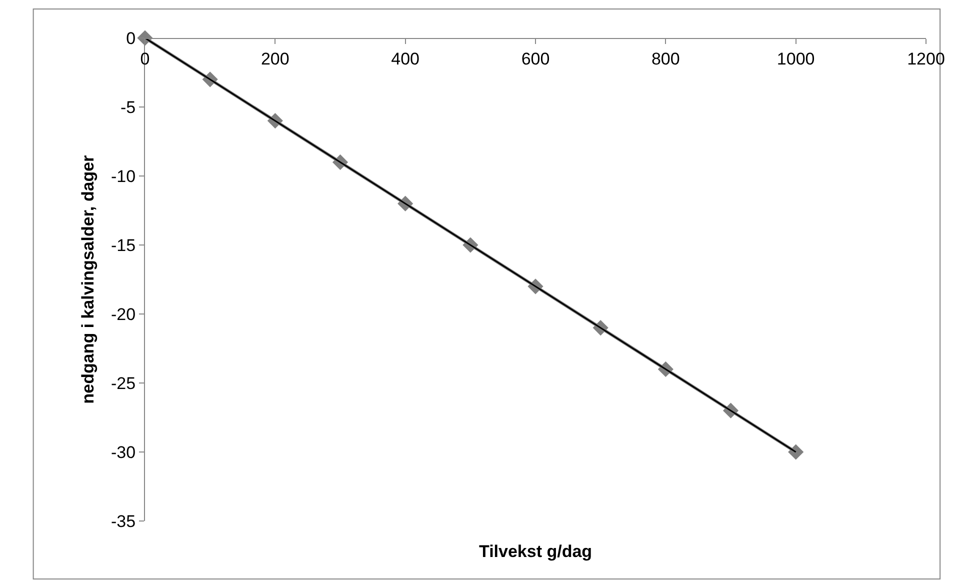  What do you see at coordinates (665, 58) in the screenshot?
I see `x-tick-label: 800` at bounding box center [665, 58].